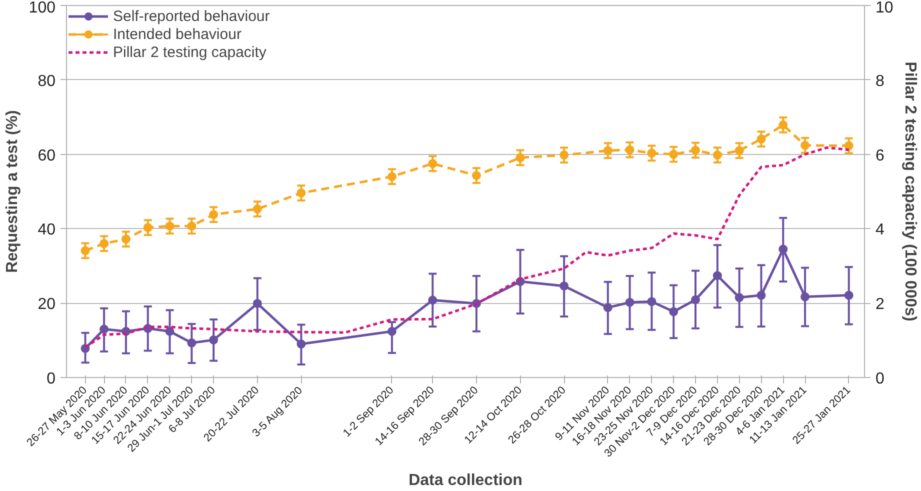 Image resolution: width=921 pixels, height=491 pixels. I want to click on y-axis-title: Requesting a test (%), so click(12, 191).